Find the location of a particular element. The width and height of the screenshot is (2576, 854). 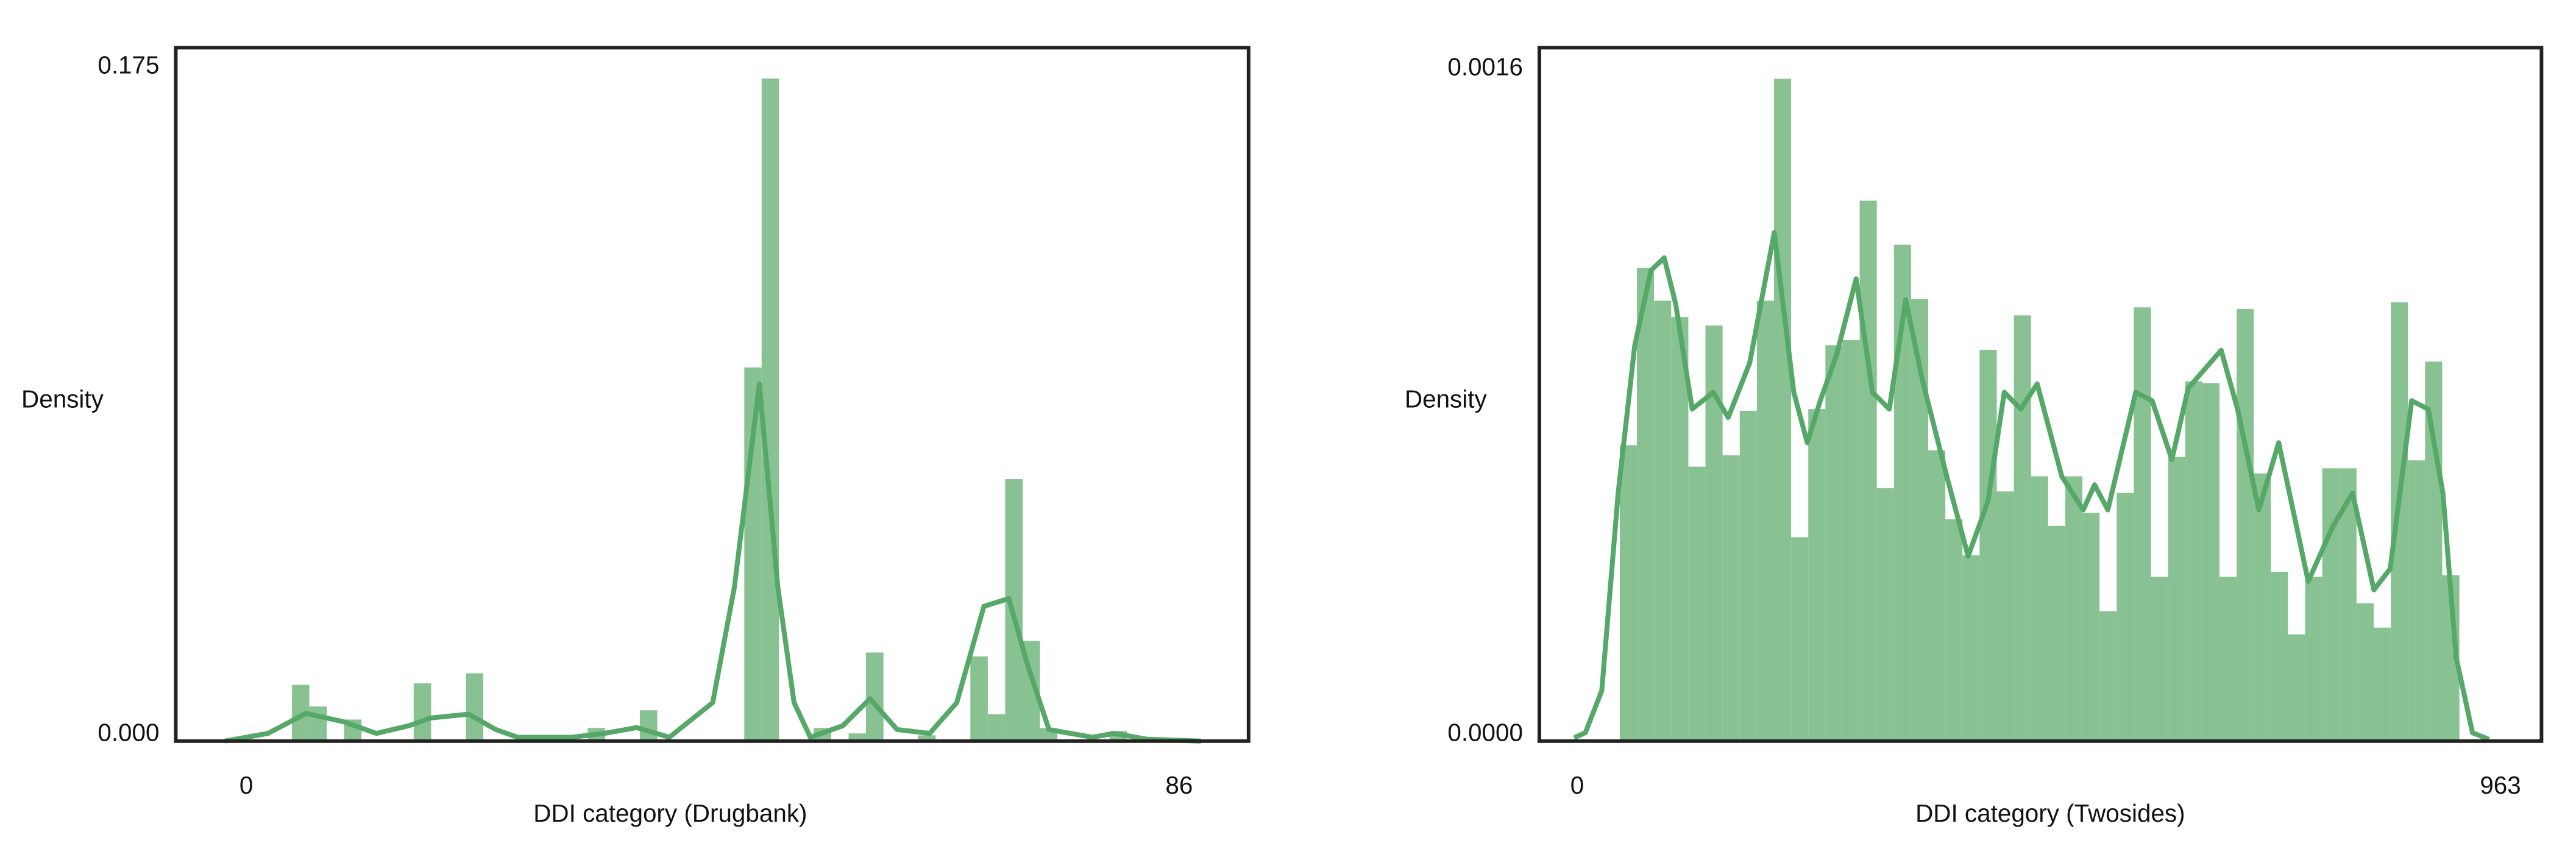

y-tick-label: 0.175 is located at coordinates (129, 65).